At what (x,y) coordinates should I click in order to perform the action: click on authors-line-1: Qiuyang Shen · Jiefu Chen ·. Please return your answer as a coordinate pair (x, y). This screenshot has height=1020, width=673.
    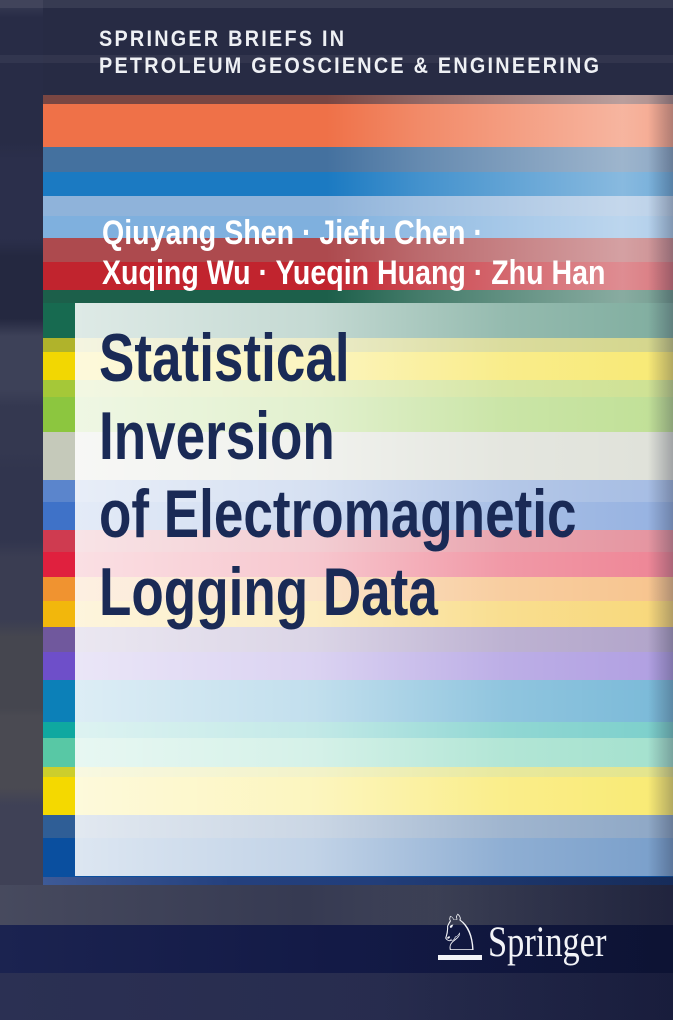
    Looking at the image, I should click on (292, 233).